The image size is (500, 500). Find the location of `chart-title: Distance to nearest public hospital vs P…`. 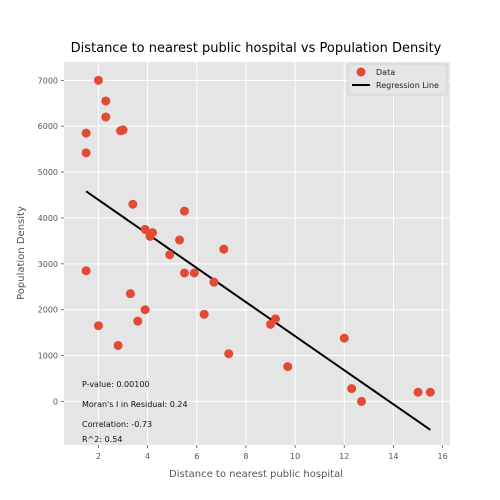

chart-title: Distance to nearest public hospital vs P… is located at coordinates (256, 48).